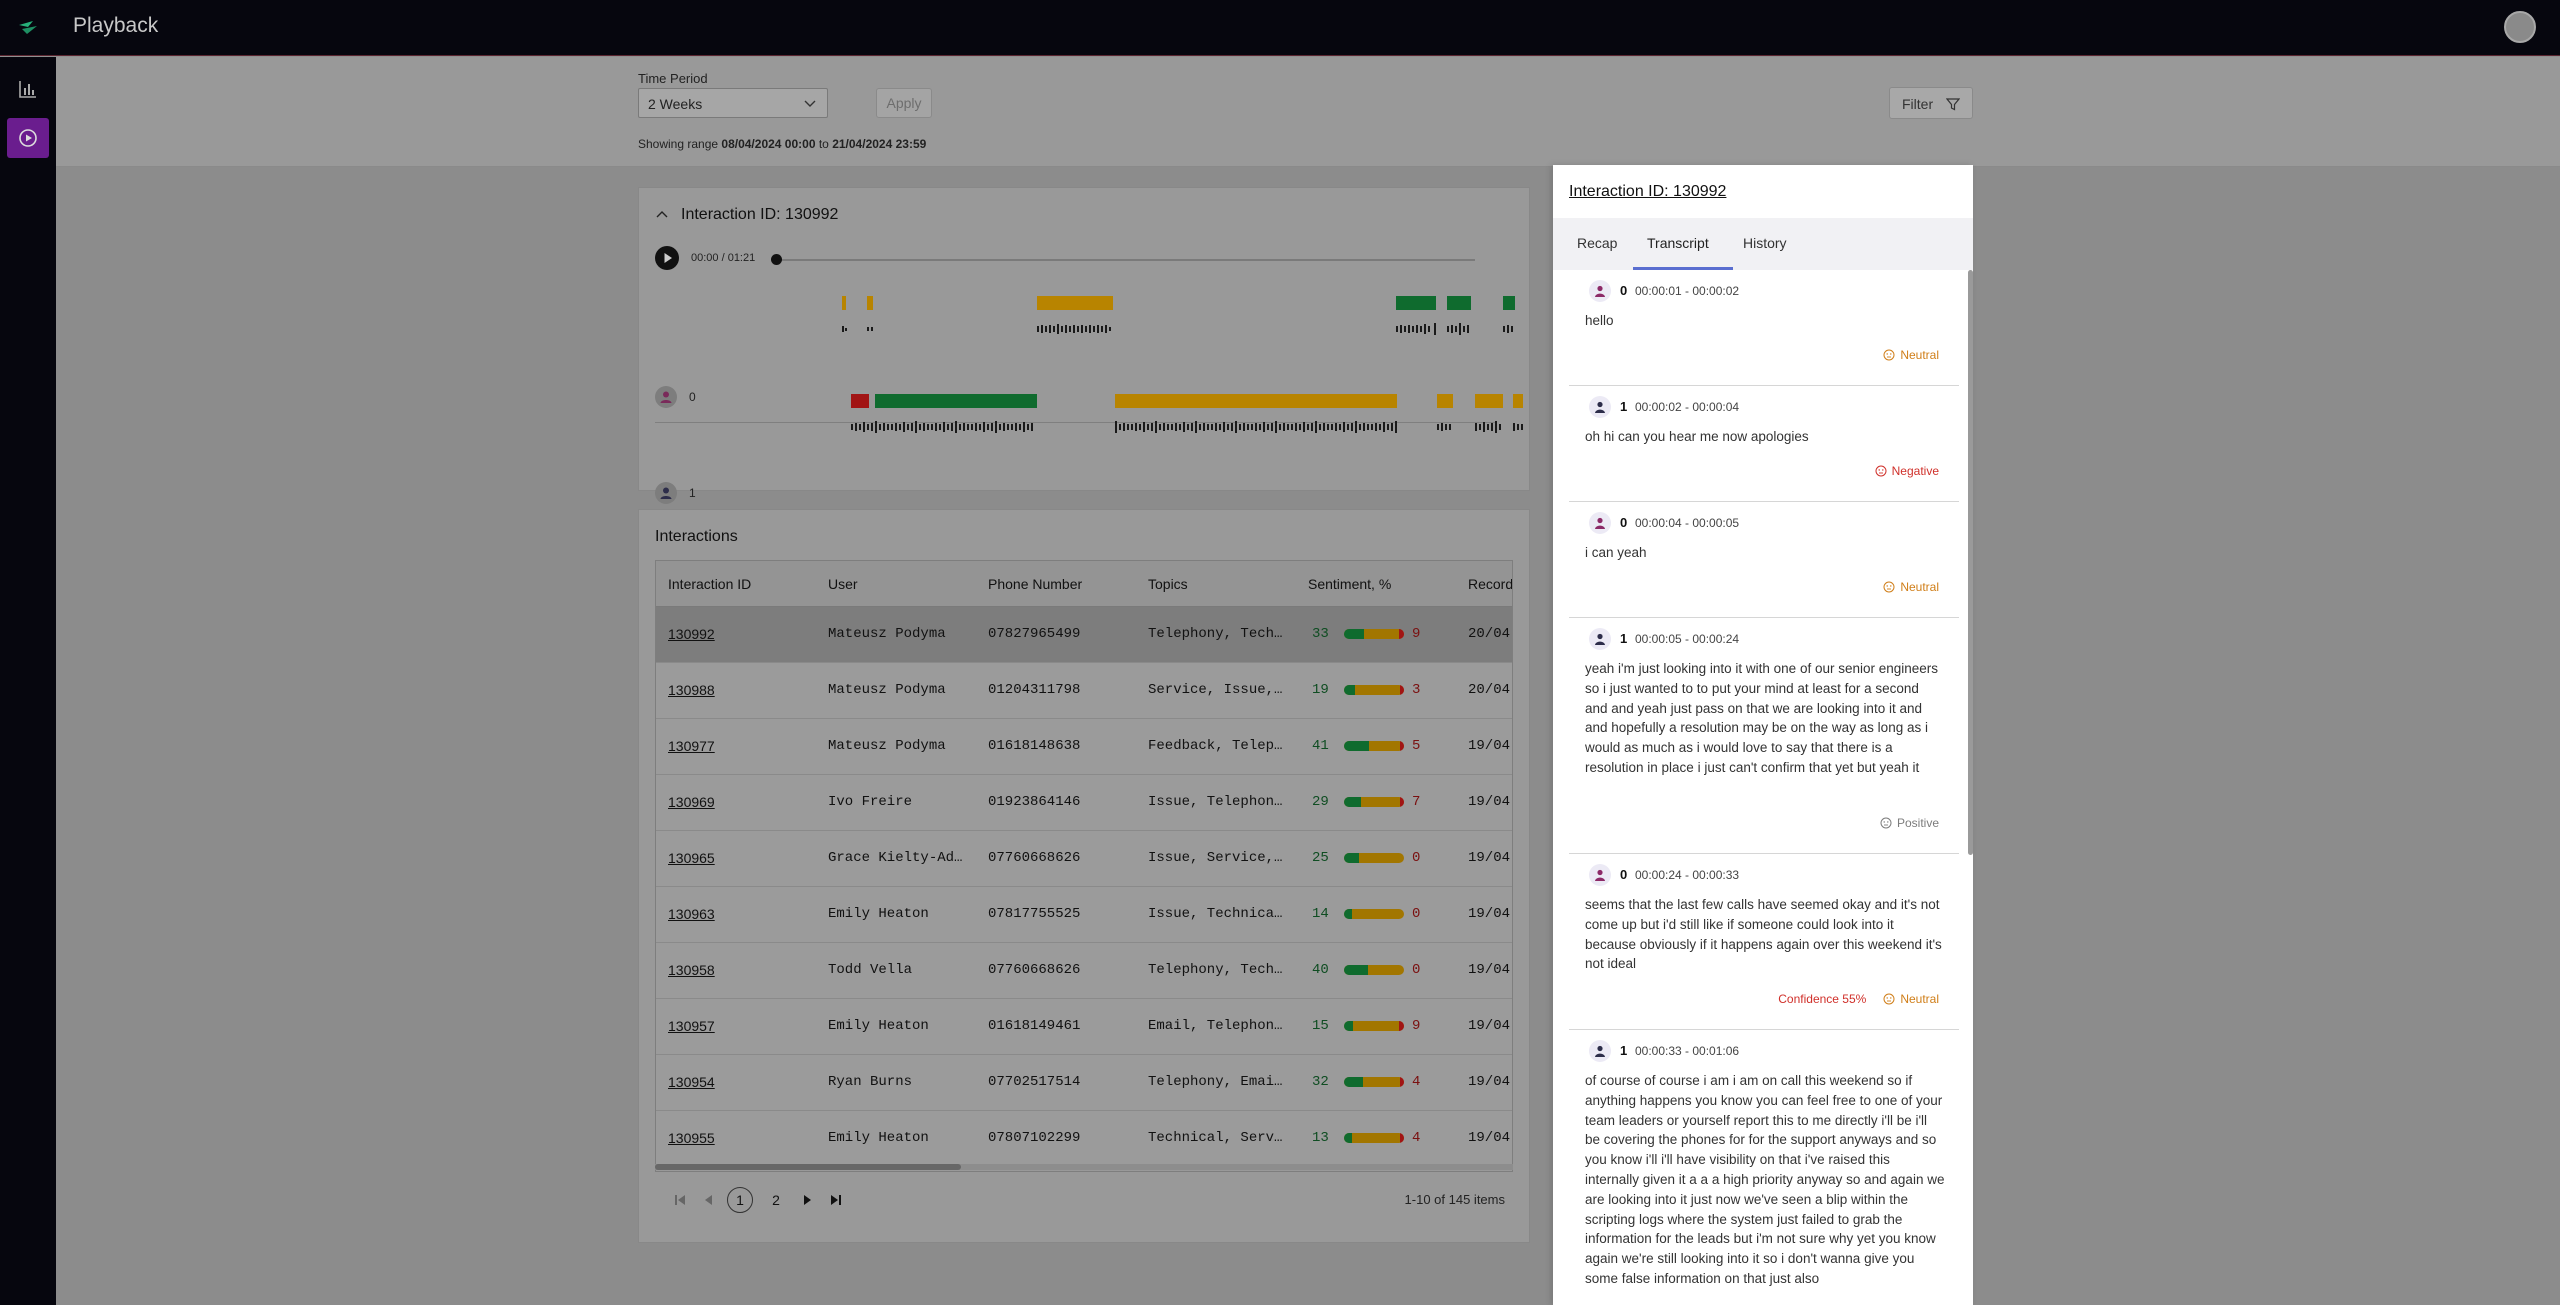  What do you see at coordinates (662, 215) in the screenshot?
I see `chevron-up-icon` at bounding box center [662, 215].